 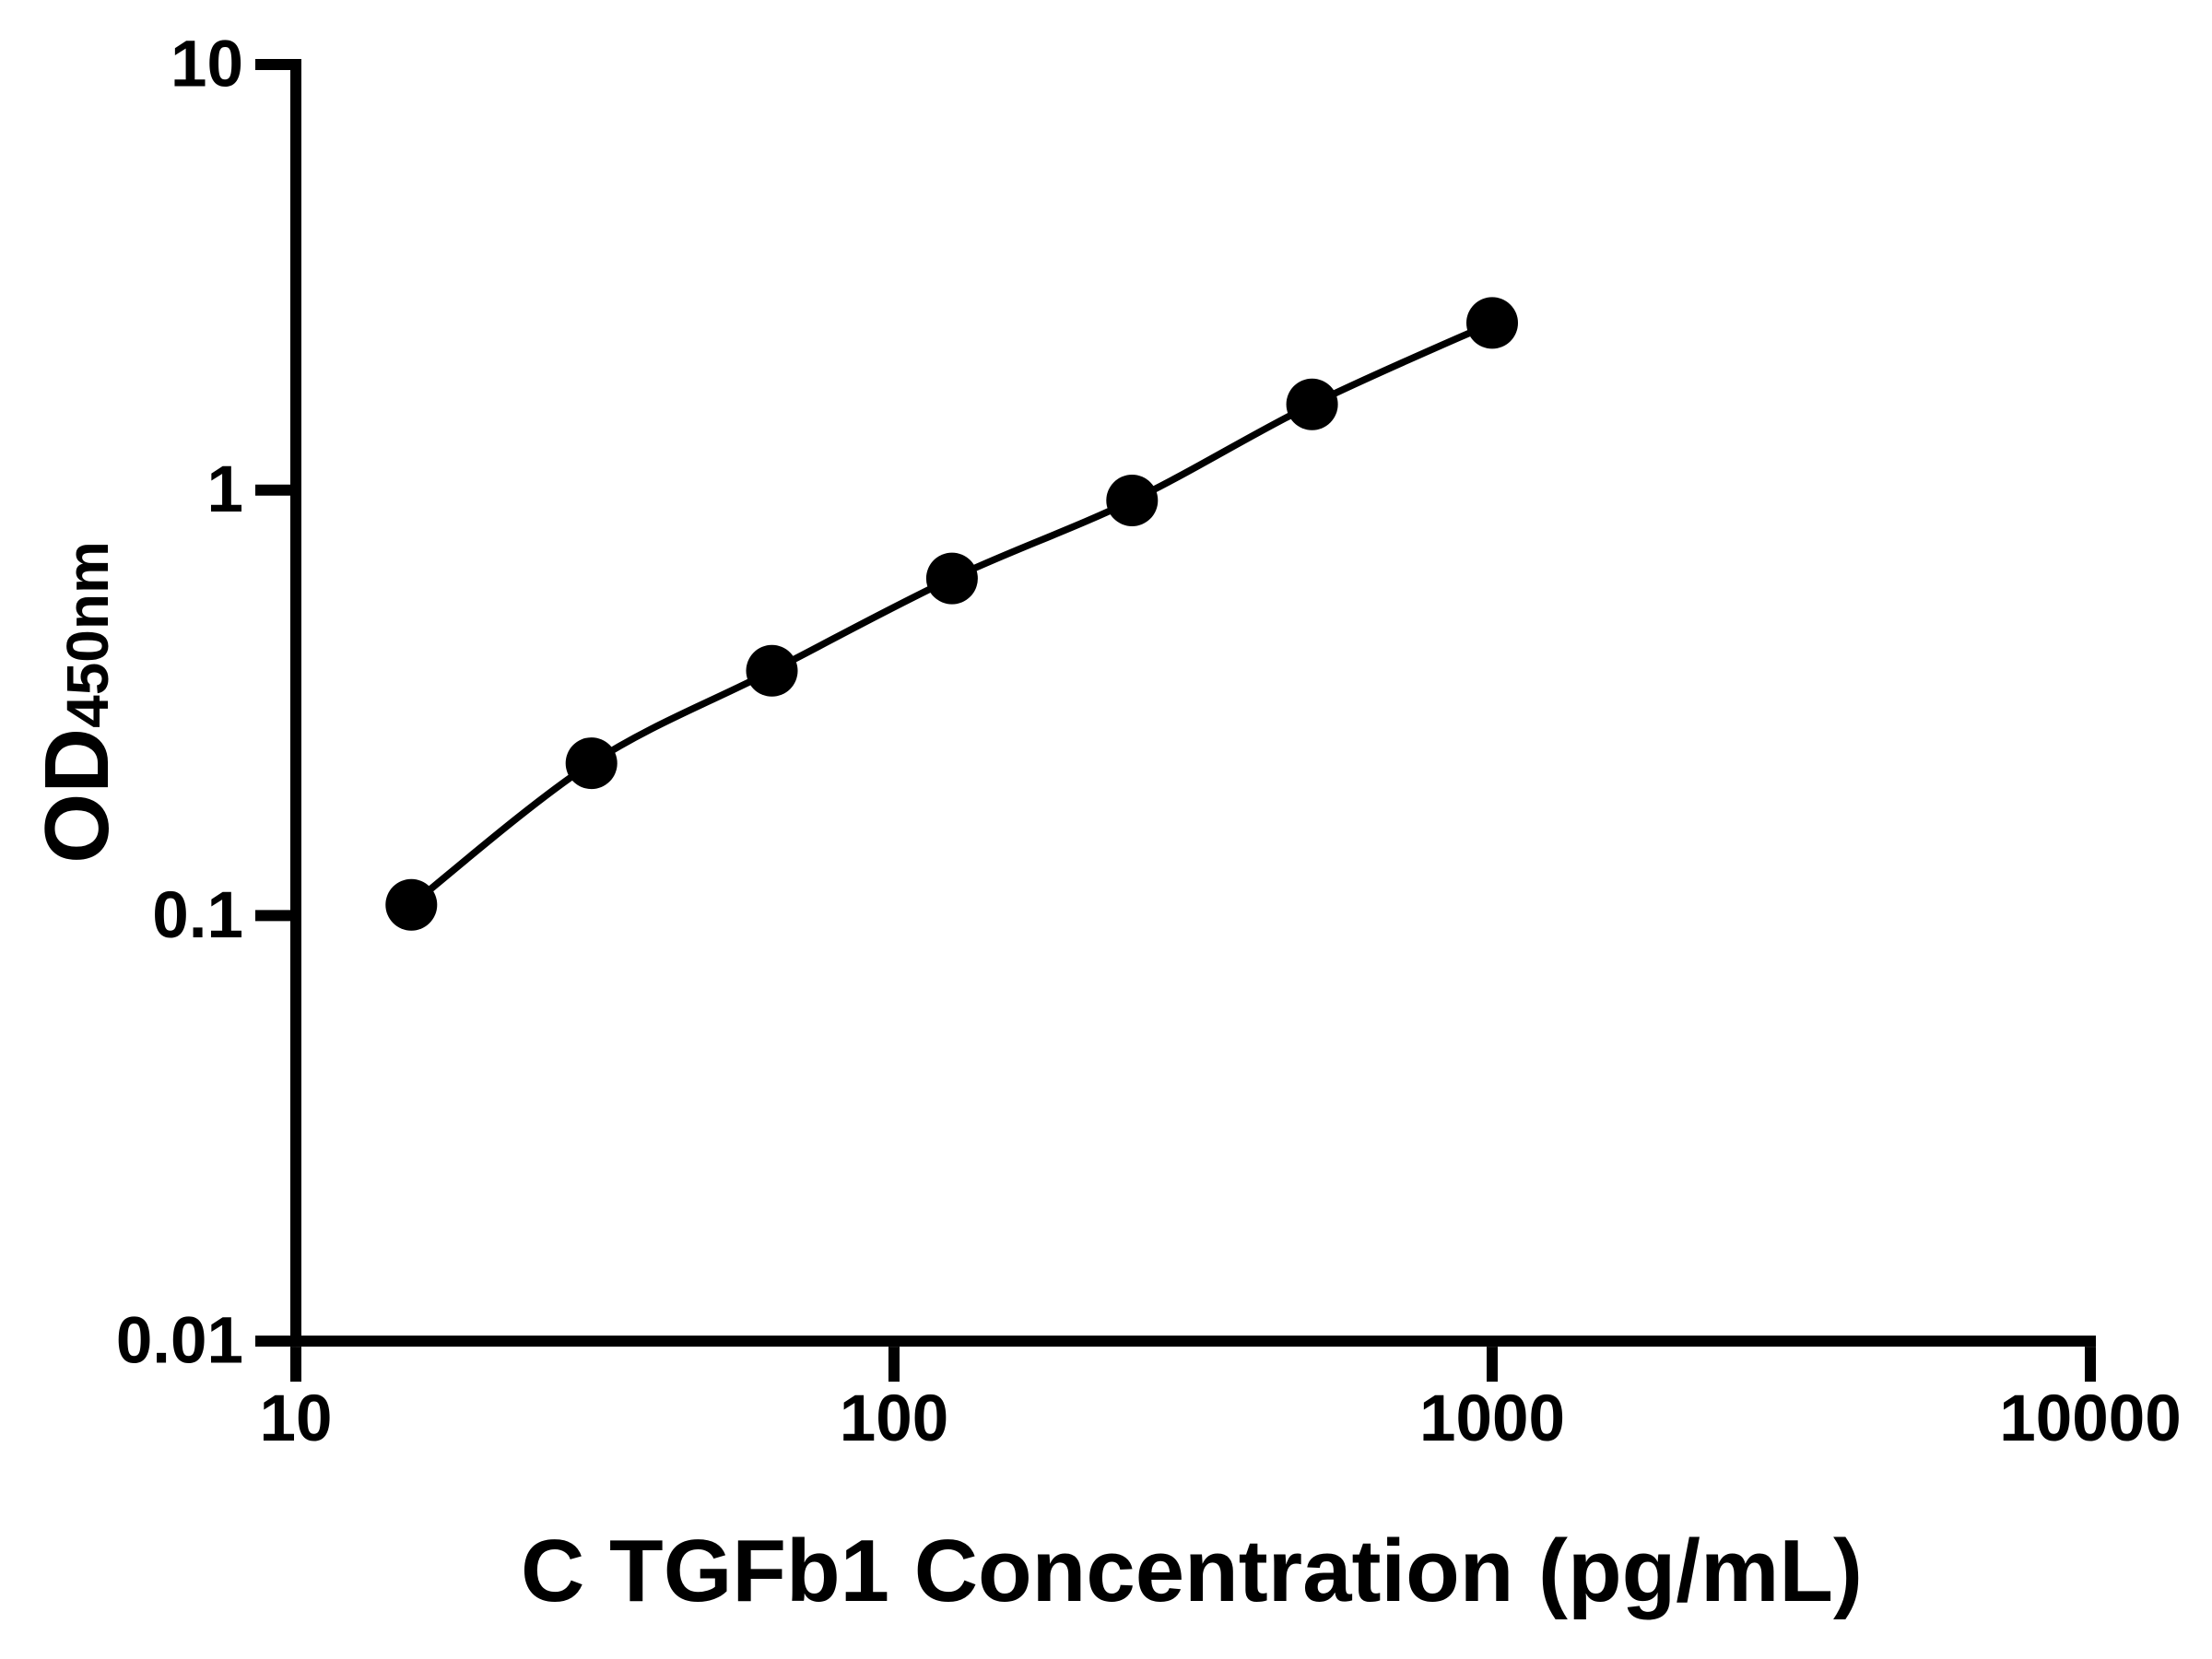 I want to click on y-axis-title: OD450nm, so click(x=76, y=702).